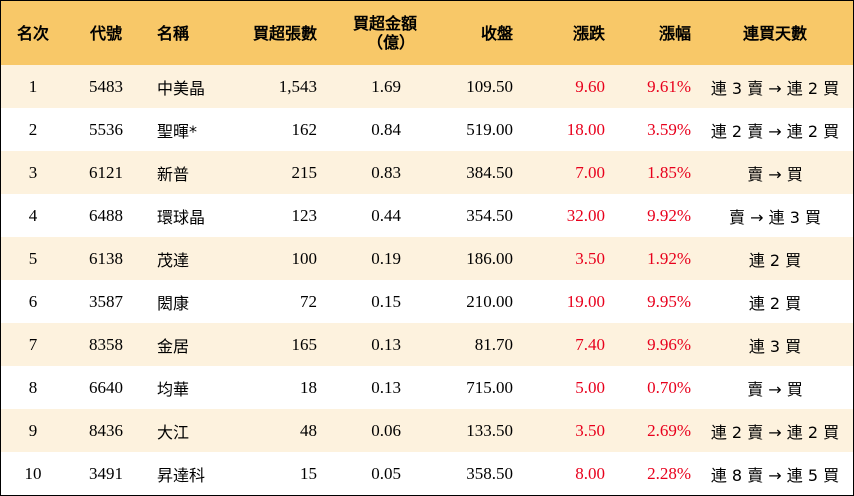 This screenshot has width=854, height=496. I want to click on cell-code: 5483, so click(106, 86).